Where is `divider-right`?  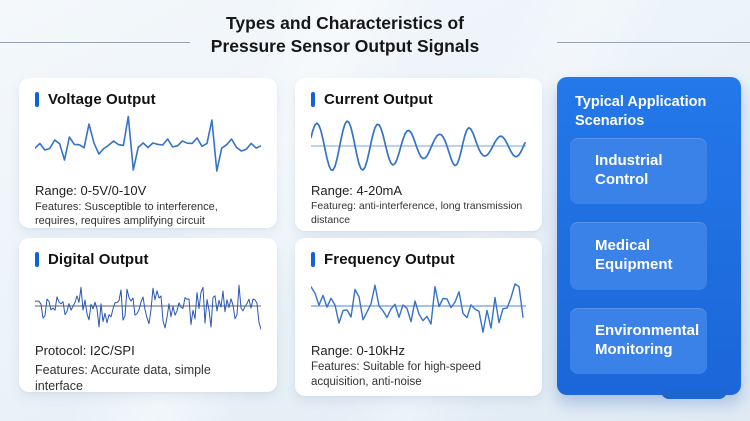 divider-right is located at coordinates (653, 42).